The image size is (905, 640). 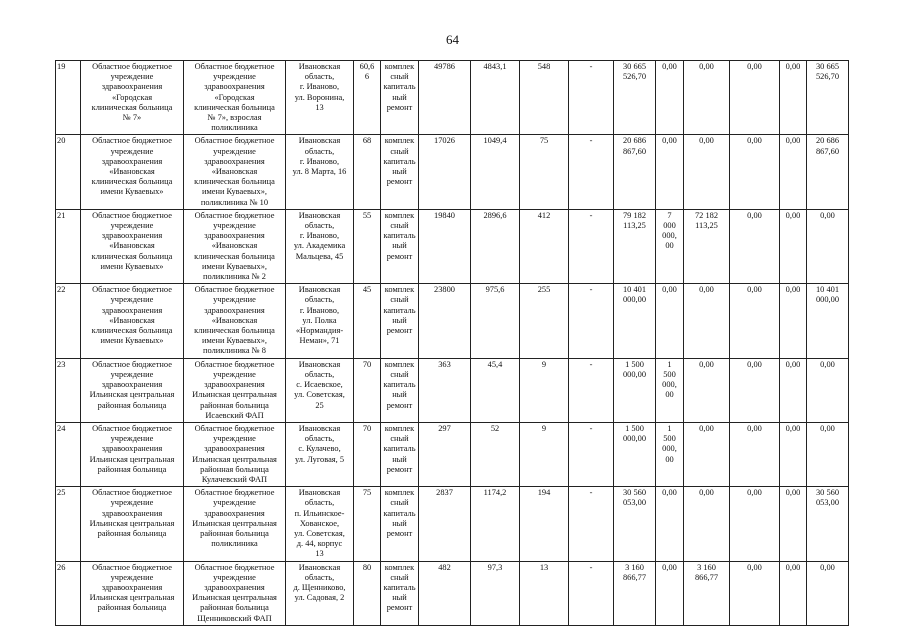 I want to click on cell-total-cost: 79 182 113,25, so click(x=634, y=246).